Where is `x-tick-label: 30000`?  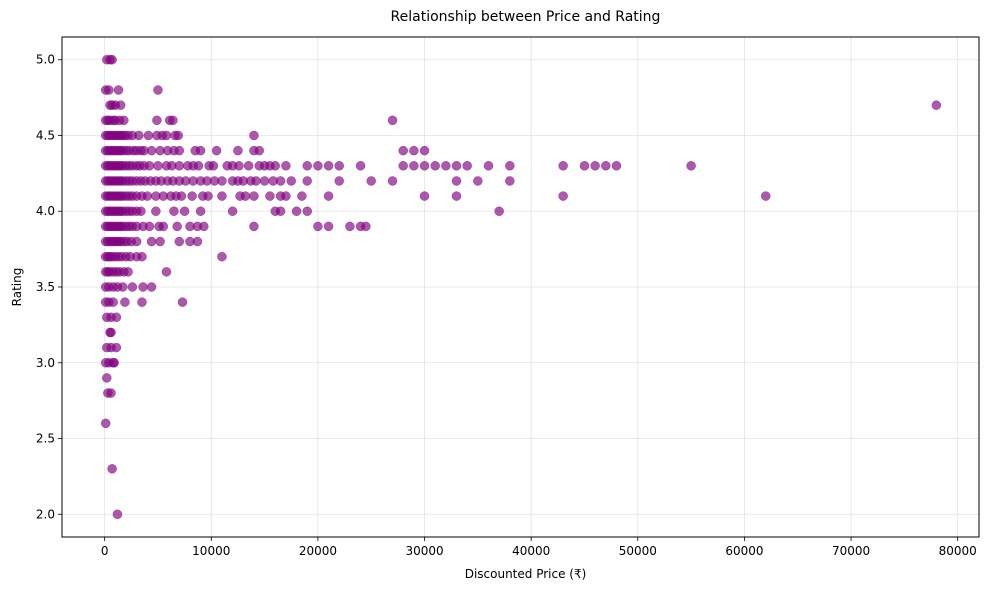 x-tick-label: 30000 is located at coordinates (424, 551).